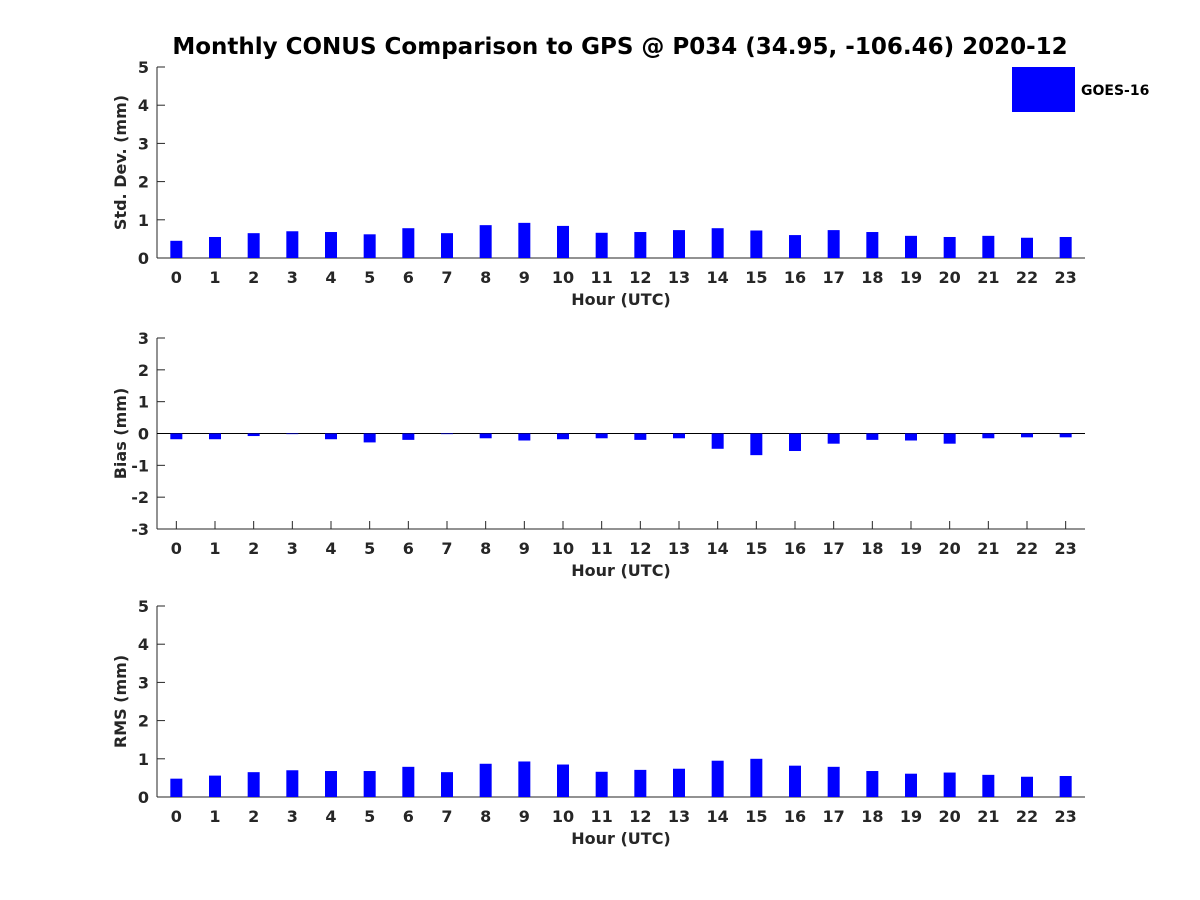  What do you see at coordinates (563, 277) in the screenshot?
I see `std-dev-x-tick-label: 10` at bounding box center [563, 277].